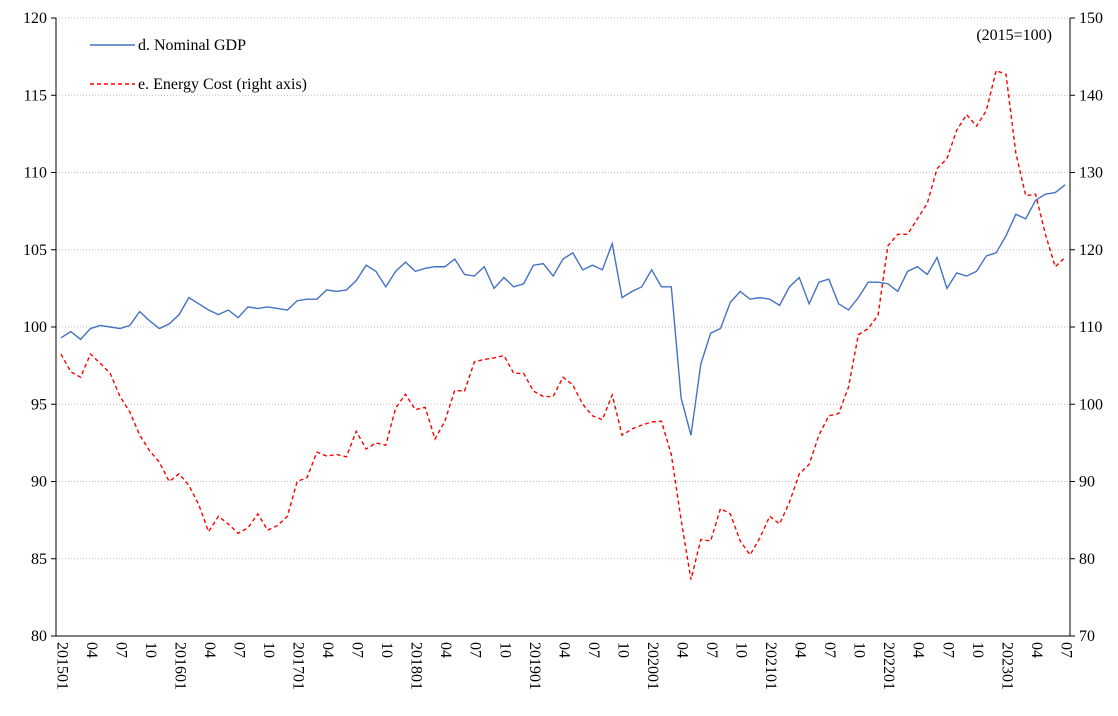  What do you see at coordinates (888, 666) in the screenshot?
I see `x-tick-label: 202201` at bounding box center [888, 666].